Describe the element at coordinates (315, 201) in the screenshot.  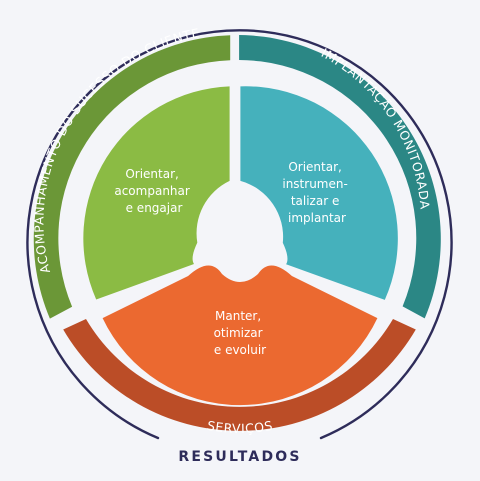
I see `core-teal-line-3: talizar e` at that location.